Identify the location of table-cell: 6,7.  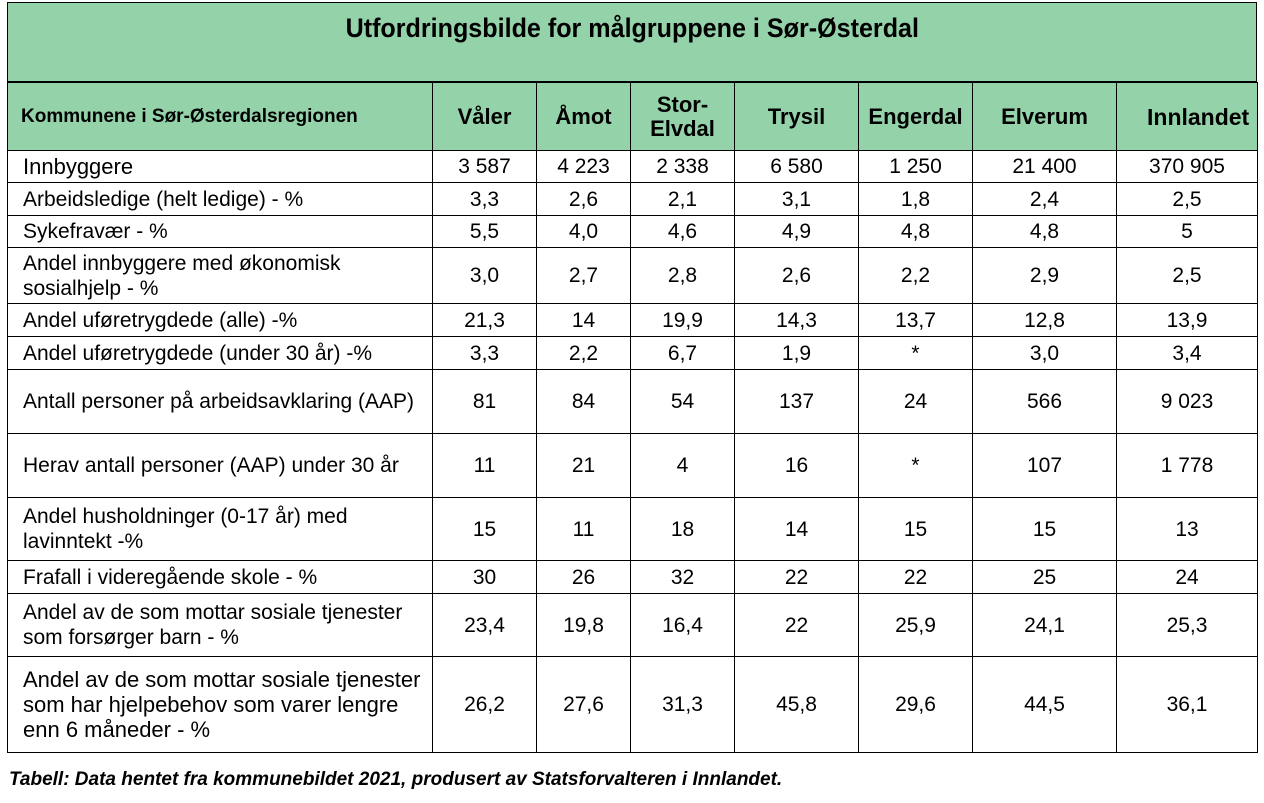
(682, 353).